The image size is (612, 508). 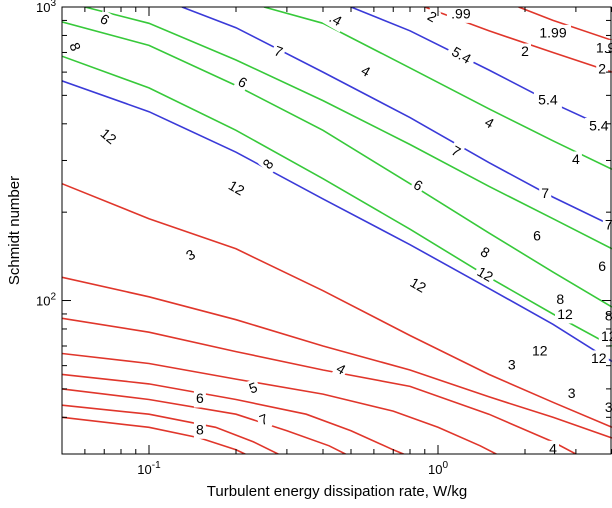 I want to click on contour-line-blue, so click(x=481, y=69).